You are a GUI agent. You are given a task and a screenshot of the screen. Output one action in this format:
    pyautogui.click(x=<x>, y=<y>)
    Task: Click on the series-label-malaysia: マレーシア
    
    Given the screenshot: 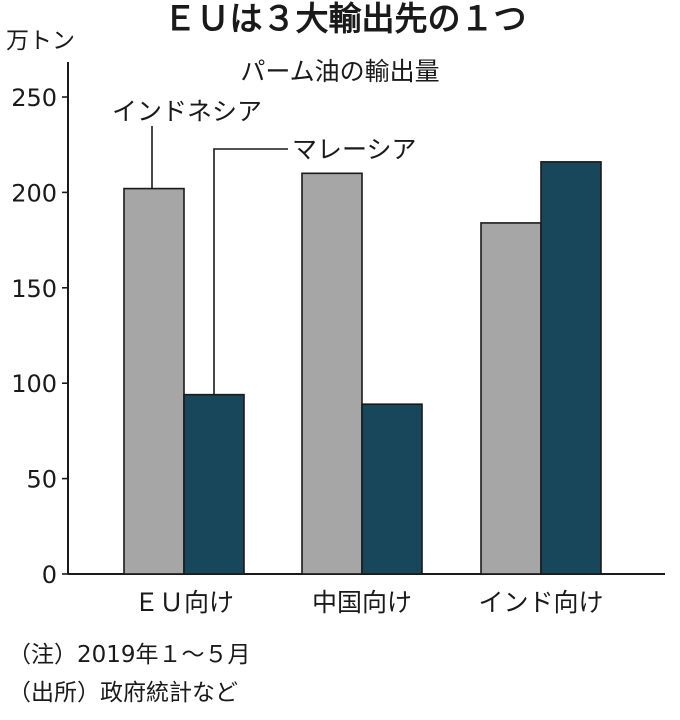 What is the action you would take?
    pyautogui.click(x=354, y=149)
    